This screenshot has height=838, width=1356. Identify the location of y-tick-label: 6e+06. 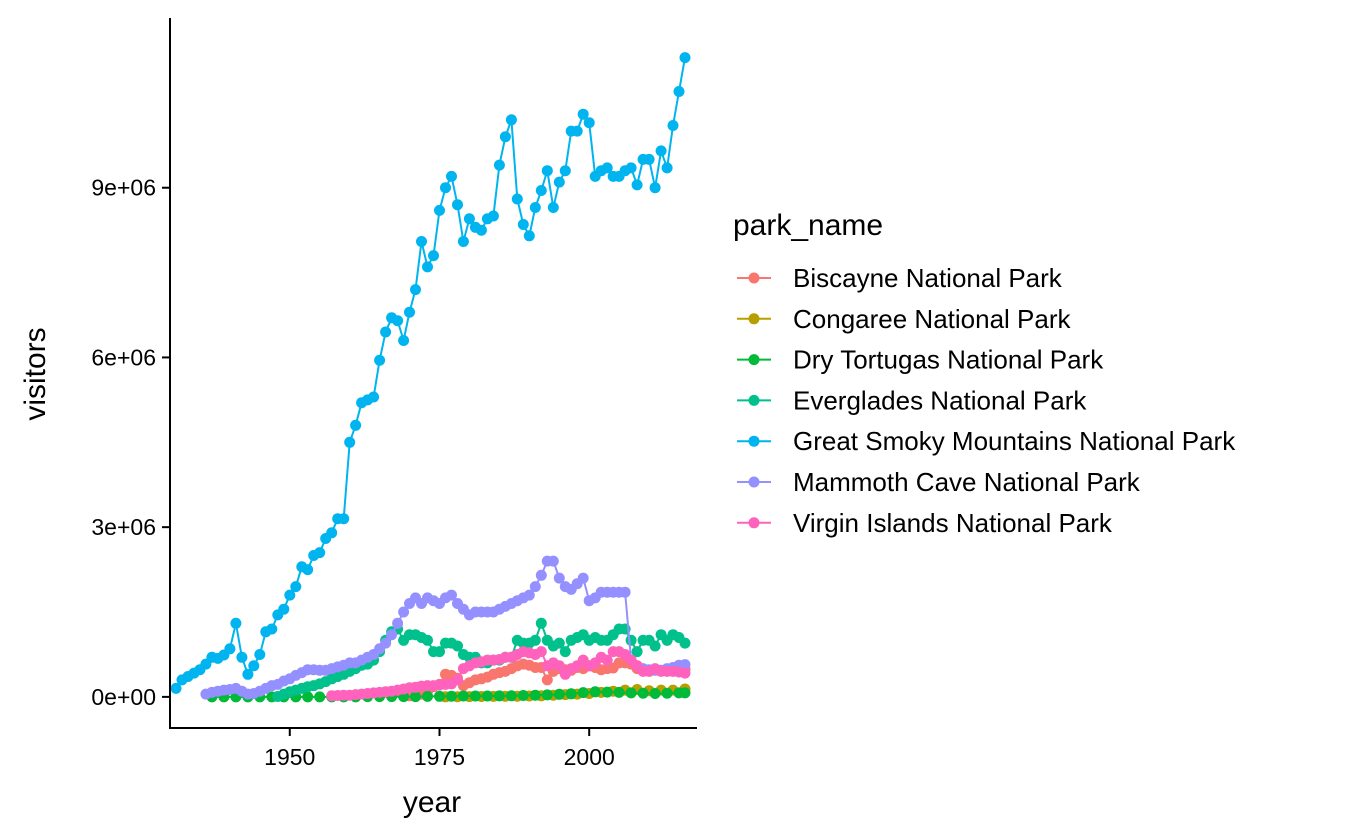
(123, 357).